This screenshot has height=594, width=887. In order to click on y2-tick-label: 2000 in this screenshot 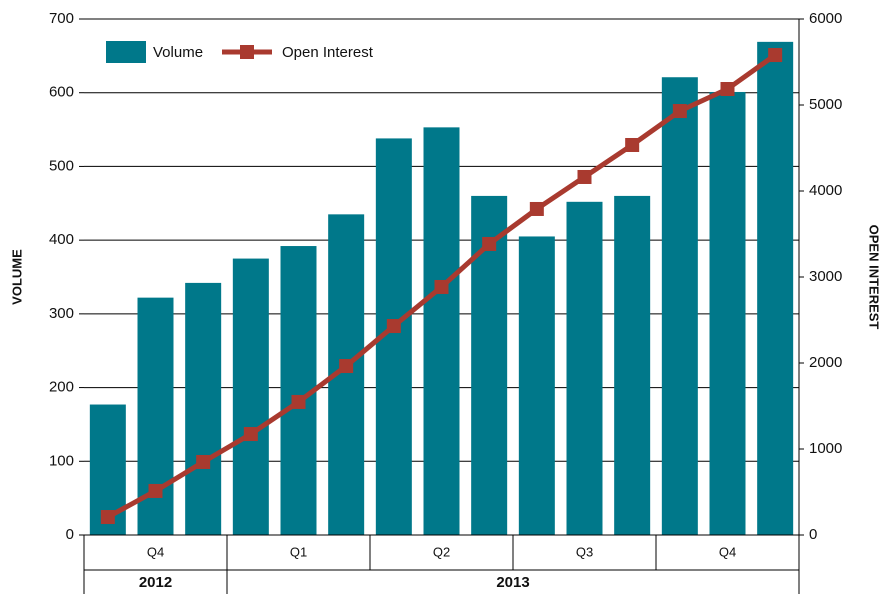, I will do `click(825, 362)`.